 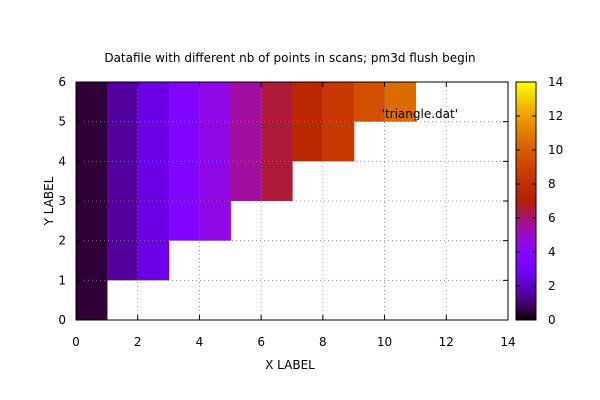 What do you see at coordinates (552, 218) in the screenshot?
I see `colorbar-tick-label-3: 6` at bounding box center [552, 218].